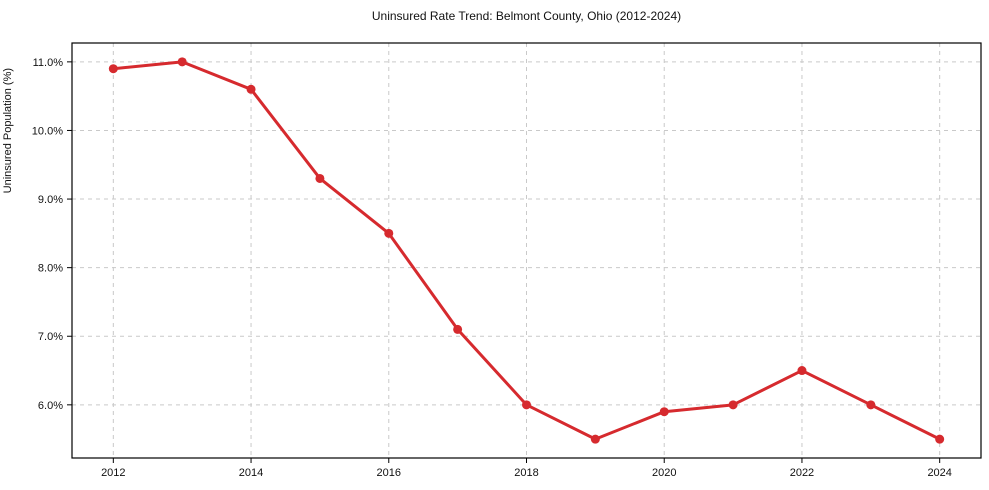 This screenshot has height=490, width=989. I want to click on y-axis-tick-label: 7.0%, so click(50, 337).